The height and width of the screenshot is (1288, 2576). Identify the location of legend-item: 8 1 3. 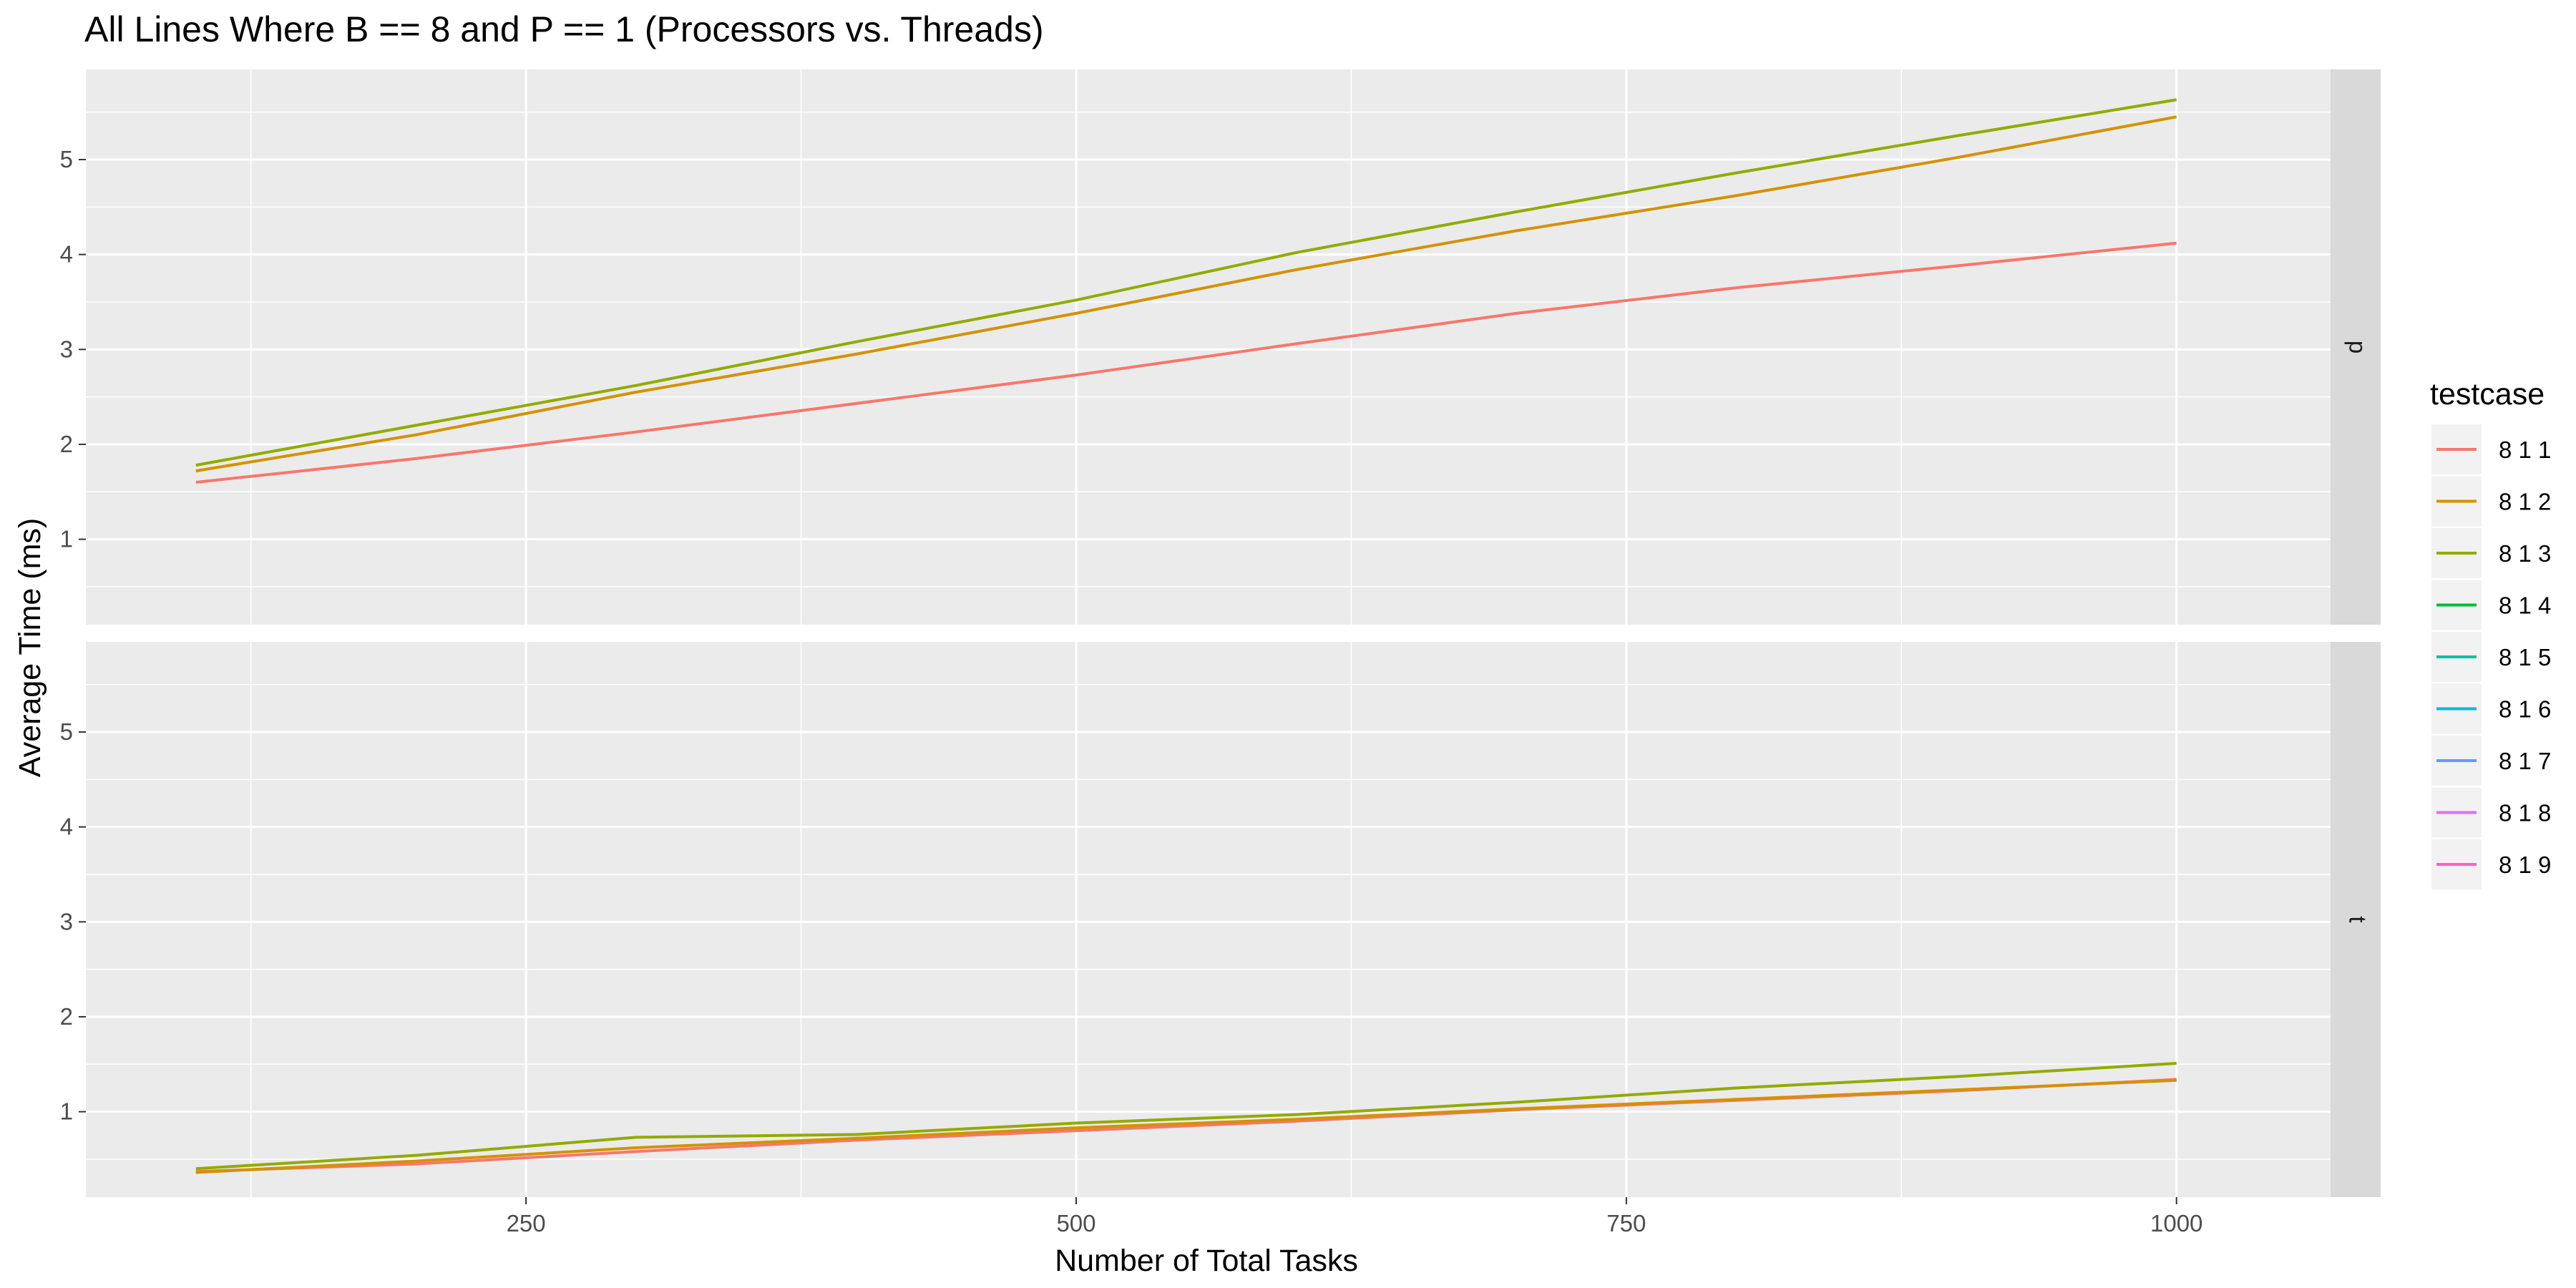
(2491, 553).